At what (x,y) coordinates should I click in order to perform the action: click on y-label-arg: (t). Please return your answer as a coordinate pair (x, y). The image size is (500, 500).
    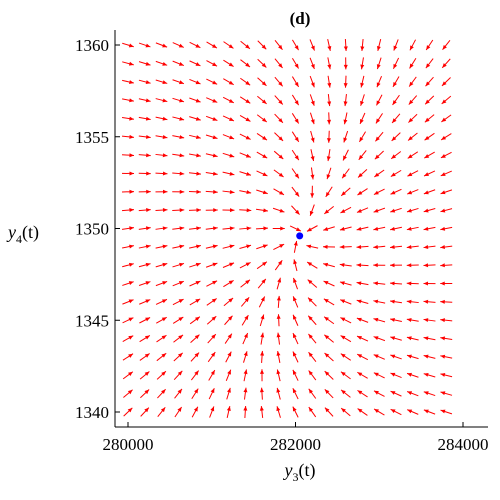
    Looking at the image, I should click on (30, 232).